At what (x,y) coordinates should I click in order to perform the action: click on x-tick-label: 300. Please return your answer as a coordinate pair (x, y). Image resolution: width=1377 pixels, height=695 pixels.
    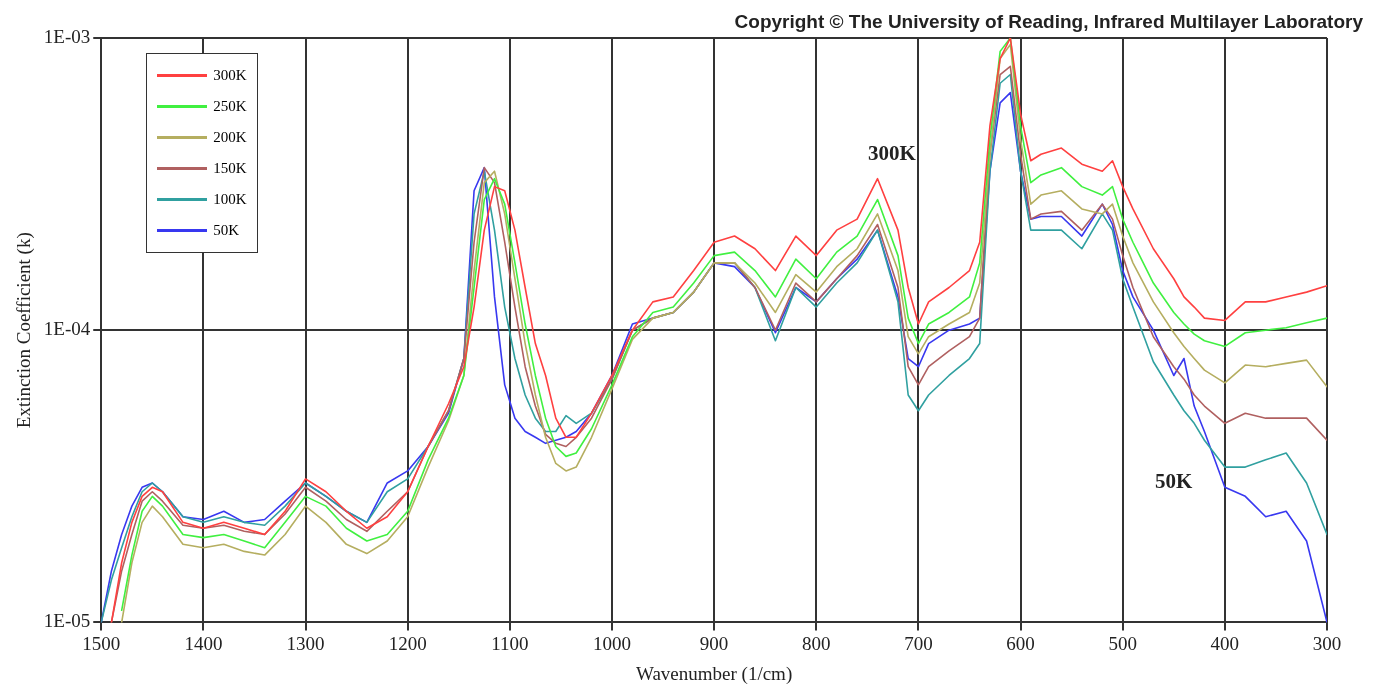
    Looking at the image, I should click on (1327, 643).